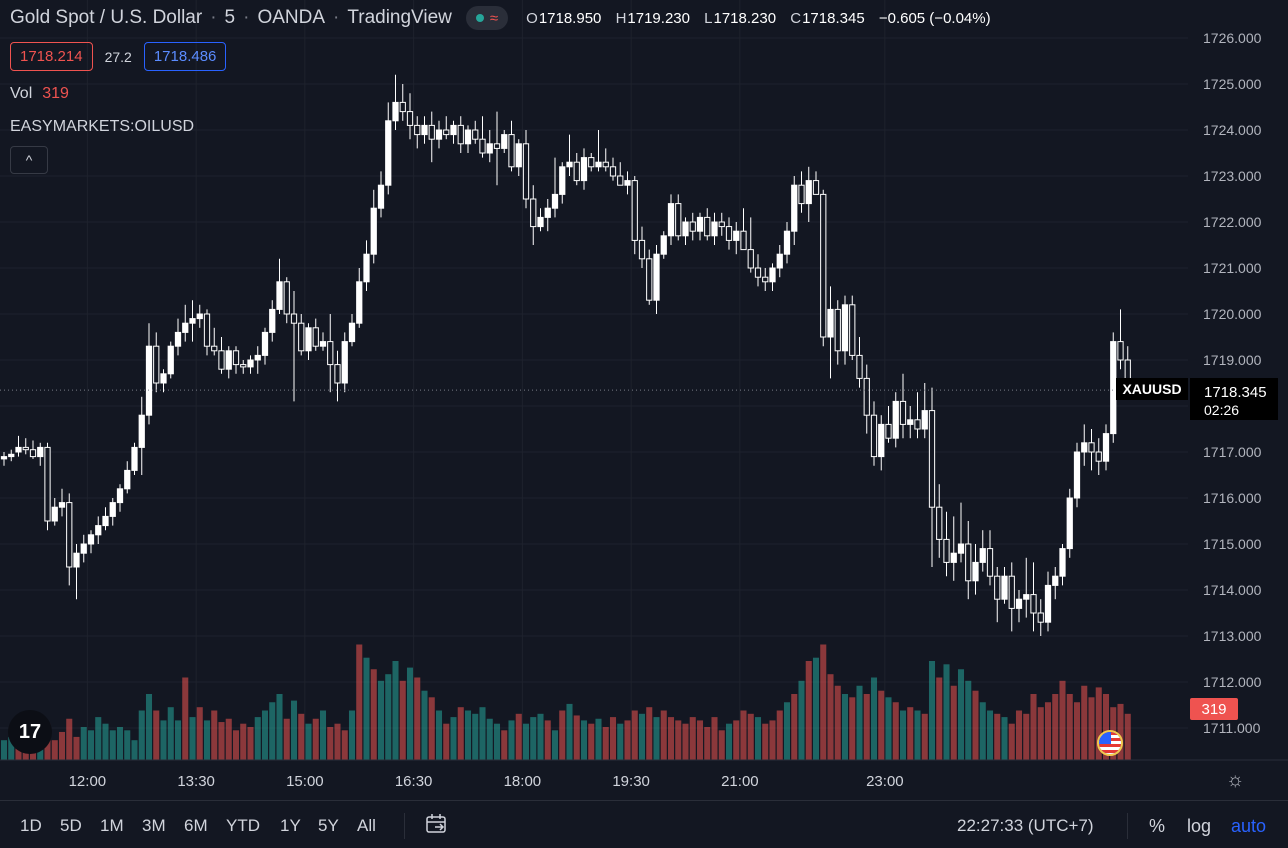  What do you see at coordinates (1213, 709) in the screenshot?
I see `volume-tag-text: 319` at bounding box center [1213, 709].